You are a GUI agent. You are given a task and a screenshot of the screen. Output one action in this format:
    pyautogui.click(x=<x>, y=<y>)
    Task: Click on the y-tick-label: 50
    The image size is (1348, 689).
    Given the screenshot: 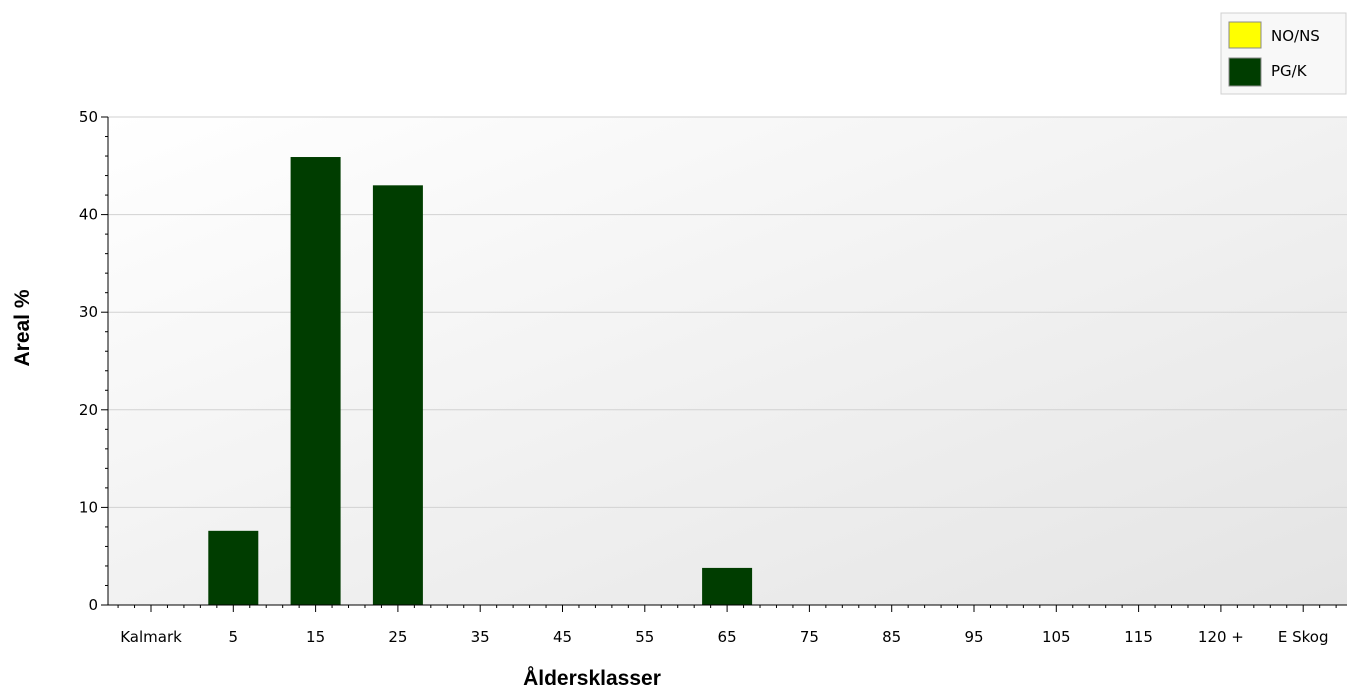 What is the action you would take?
    pyautogui.click(x=88, y=117)
    